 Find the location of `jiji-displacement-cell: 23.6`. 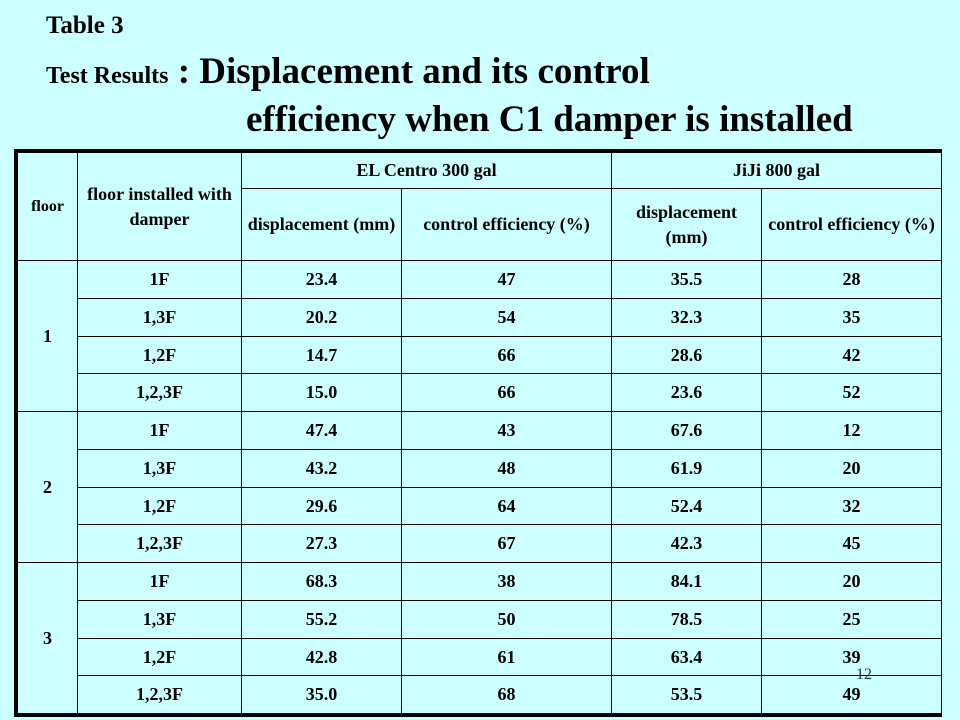

jiji-displacement-cell: 23.6 is located at coordinates (686, 392).